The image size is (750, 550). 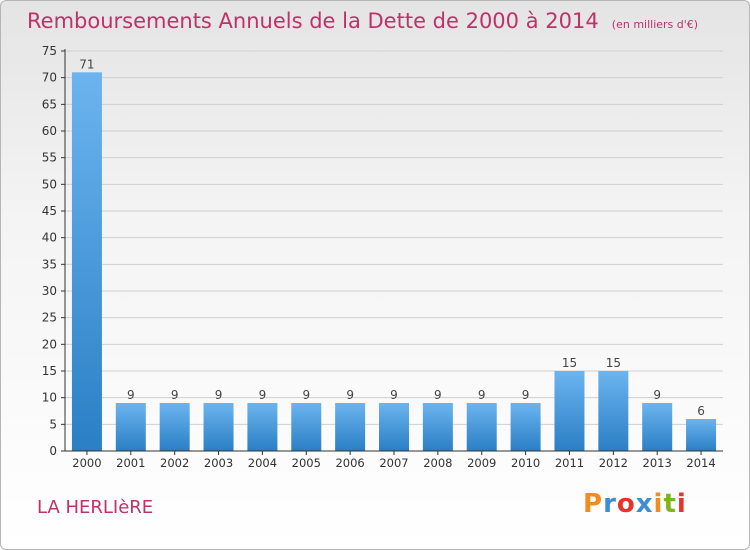 I want to click on x-tick-label: 2012, so click(x=613, y=463).